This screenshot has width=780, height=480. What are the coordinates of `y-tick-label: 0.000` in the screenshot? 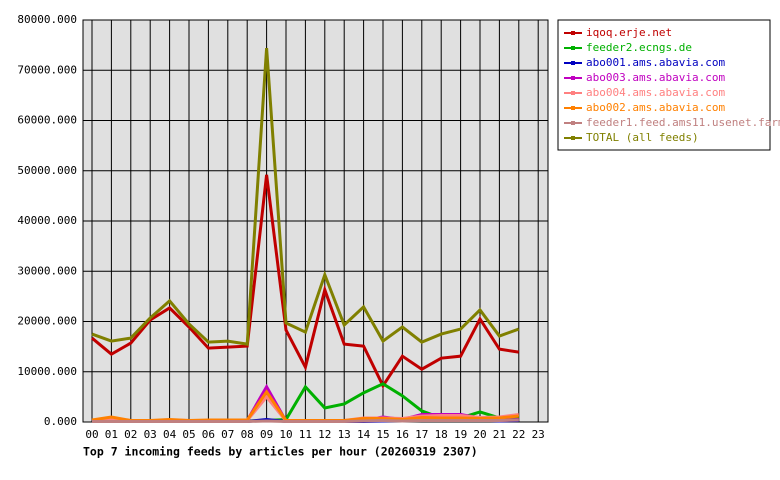 It's located at (60, 421).